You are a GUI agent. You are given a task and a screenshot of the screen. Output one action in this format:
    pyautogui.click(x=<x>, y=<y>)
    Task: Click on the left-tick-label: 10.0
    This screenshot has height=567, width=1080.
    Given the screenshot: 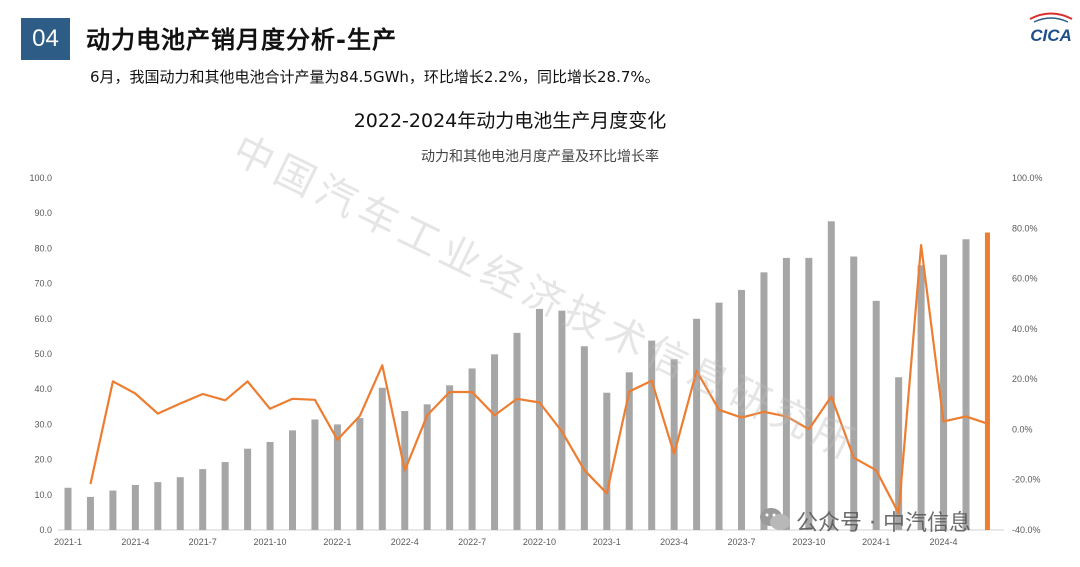 What is the action you would take?
    pyautogui.click(x=43, y=495)
    